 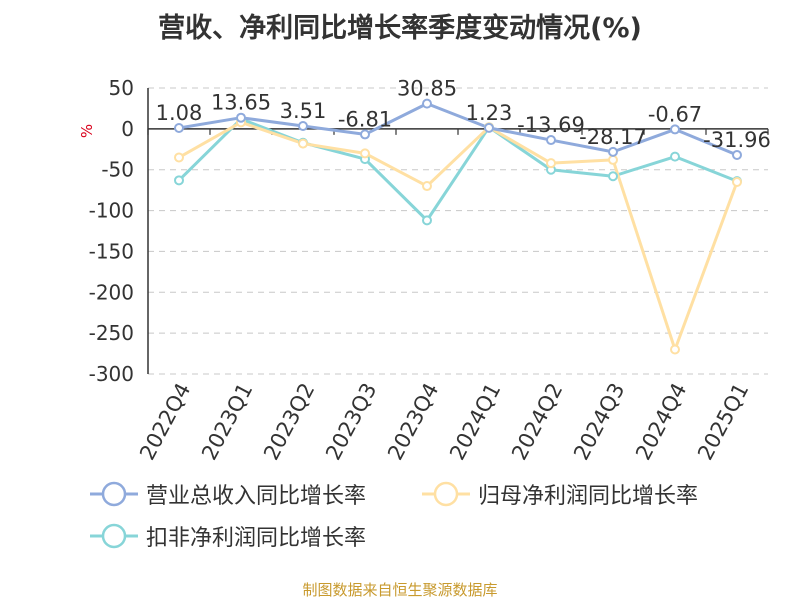 I want to click on y-tick-label: 50, so click(x=121, y=88).